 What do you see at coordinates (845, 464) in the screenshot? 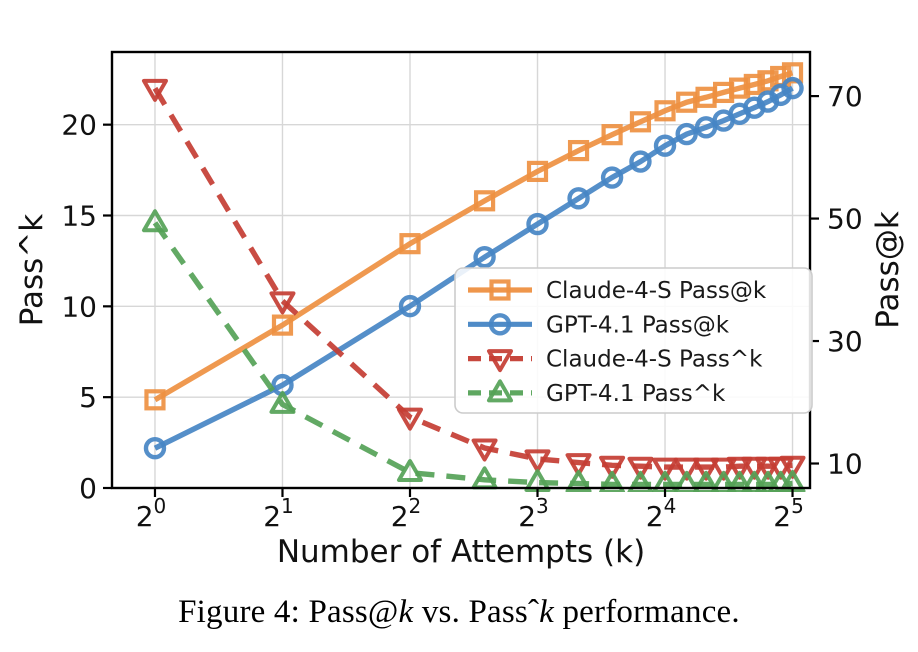
I see `right-axis-tick-label: 10` at bounding box center [845, 464].